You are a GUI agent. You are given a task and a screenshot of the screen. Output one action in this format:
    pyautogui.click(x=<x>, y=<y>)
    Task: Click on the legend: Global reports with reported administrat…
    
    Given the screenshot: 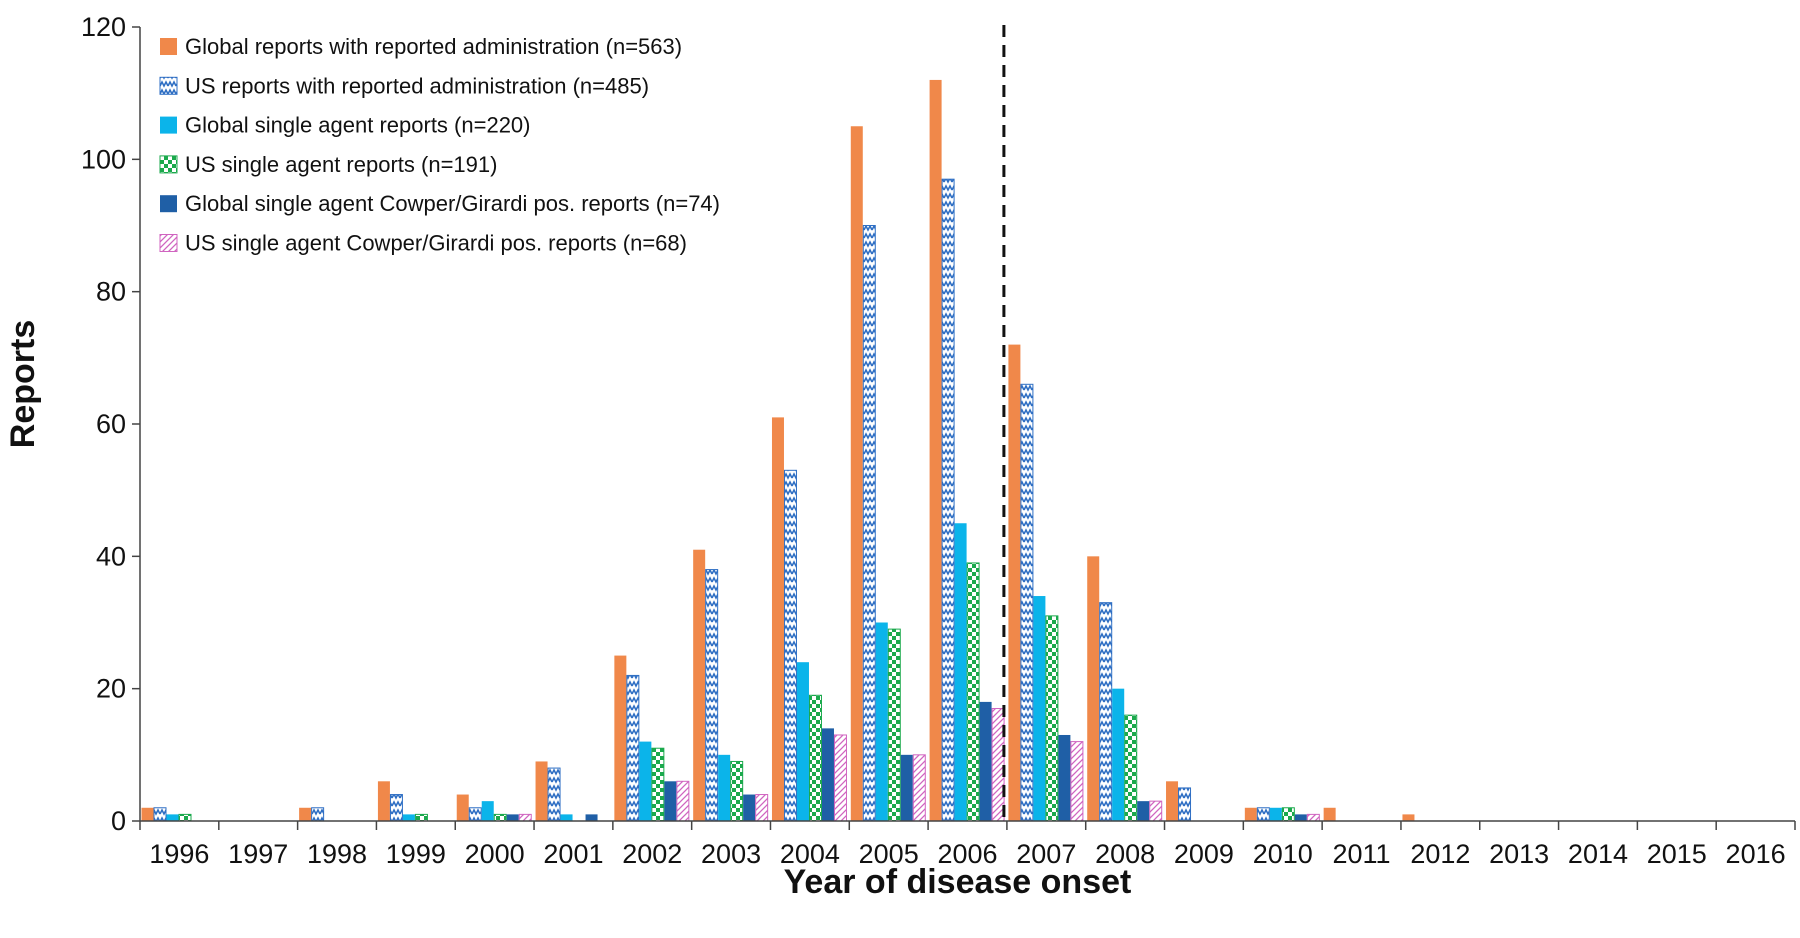 What is the action you would take?
    pyautogui.click(x=439, y=145)
    